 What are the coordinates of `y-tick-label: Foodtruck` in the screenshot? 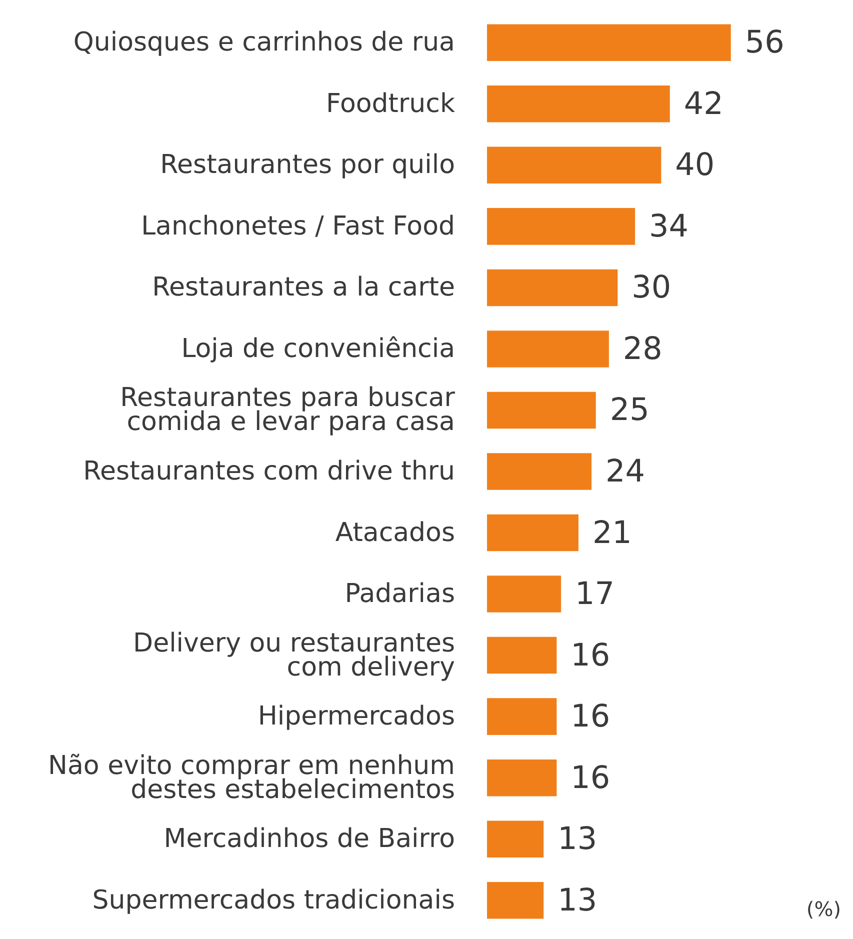 It's located at (390, 103).